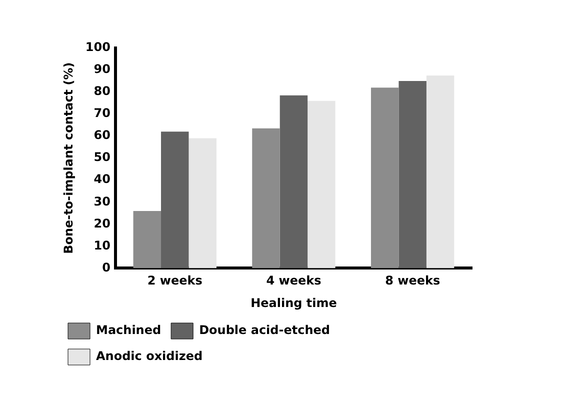 The image size is (565, 403). Describe the element at coordinates (102, 69) in the screenshot. I see `y-tick-label: 90` at that location.